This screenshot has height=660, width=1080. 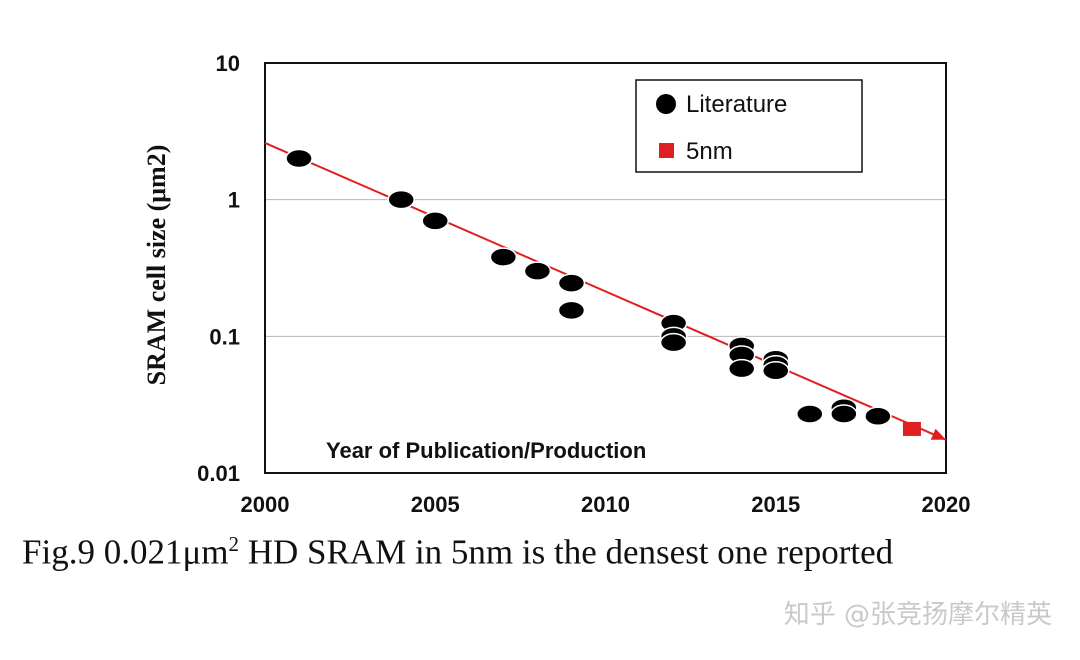 What do you see at coordinates (938, 434) in the screenshot?
I see `trend-arrowhead` at bounding box center [938, 434].